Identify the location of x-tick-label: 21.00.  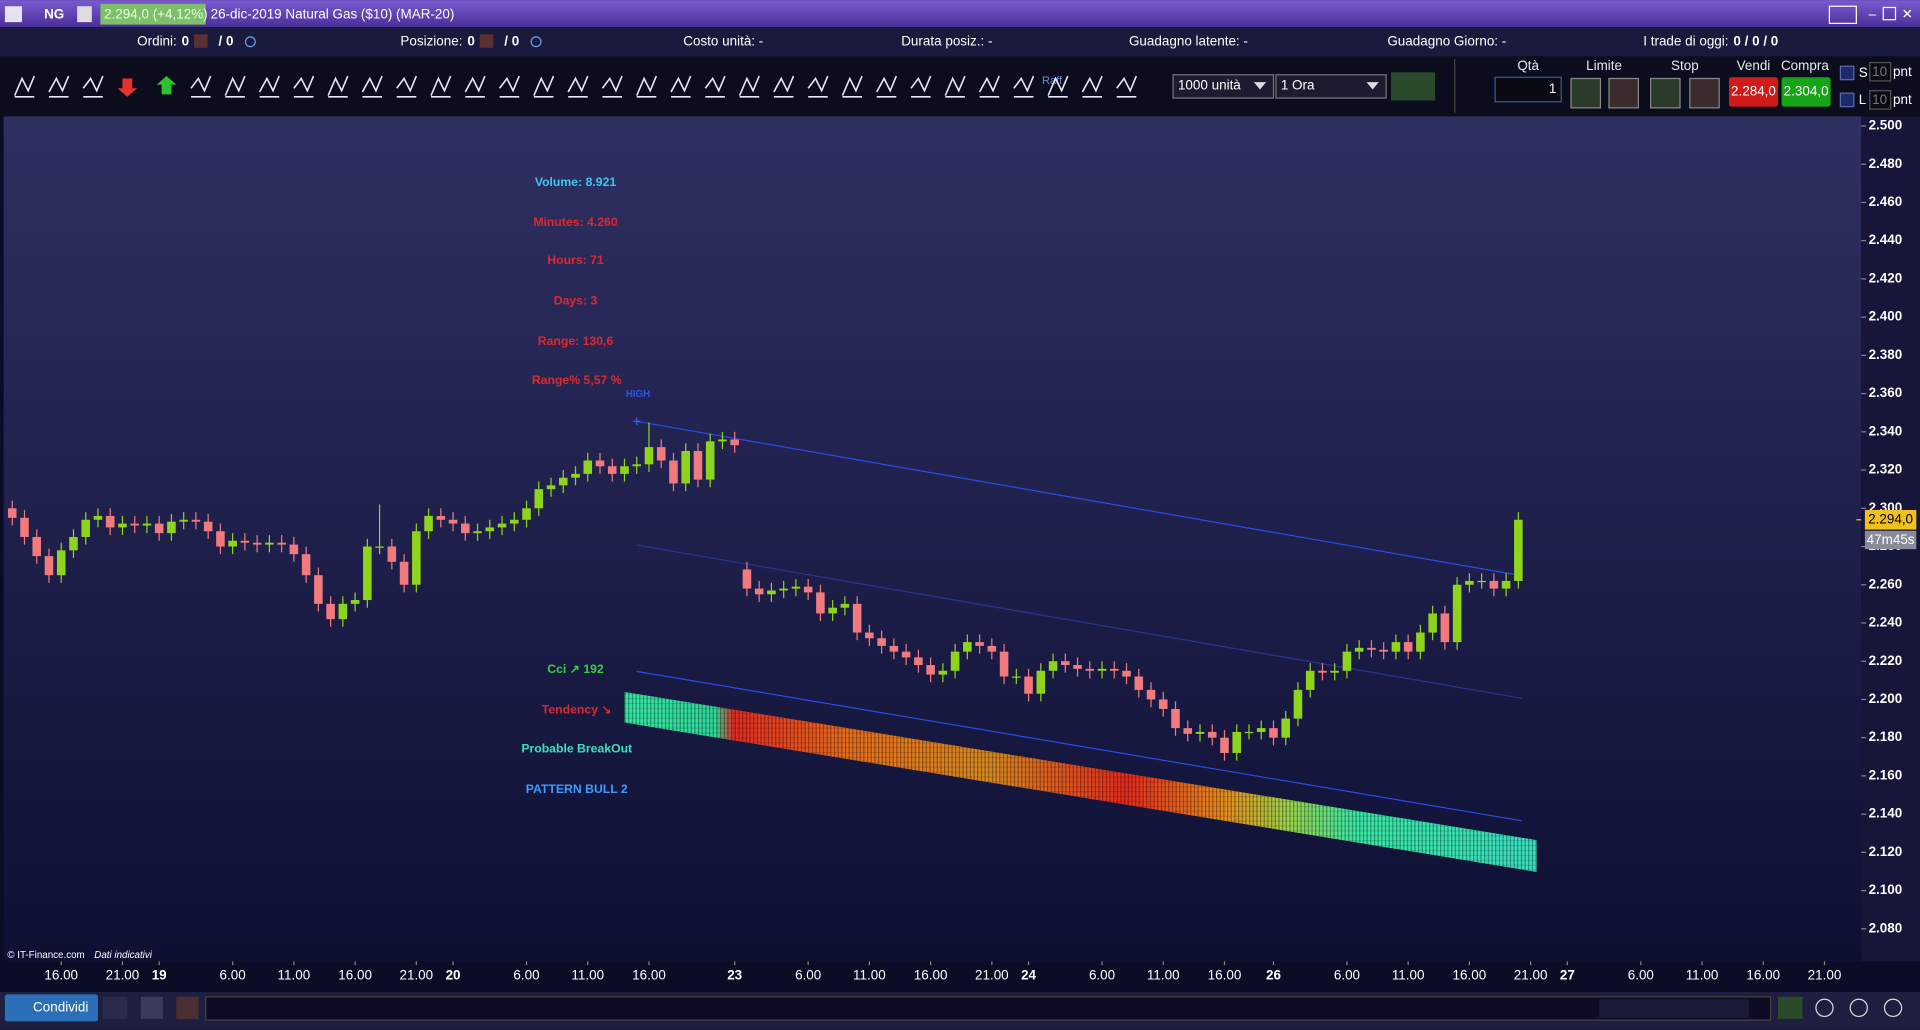
(123, 975).